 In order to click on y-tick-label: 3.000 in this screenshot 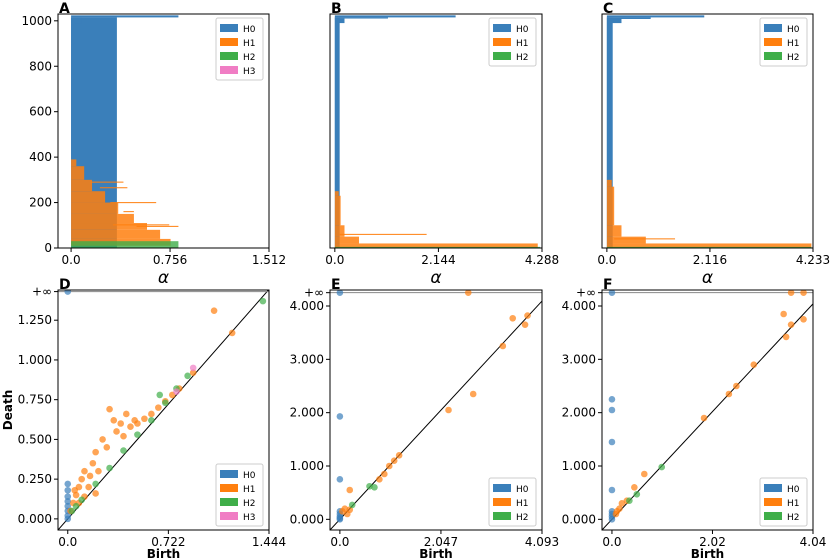, I will do `click(307, 359)`.